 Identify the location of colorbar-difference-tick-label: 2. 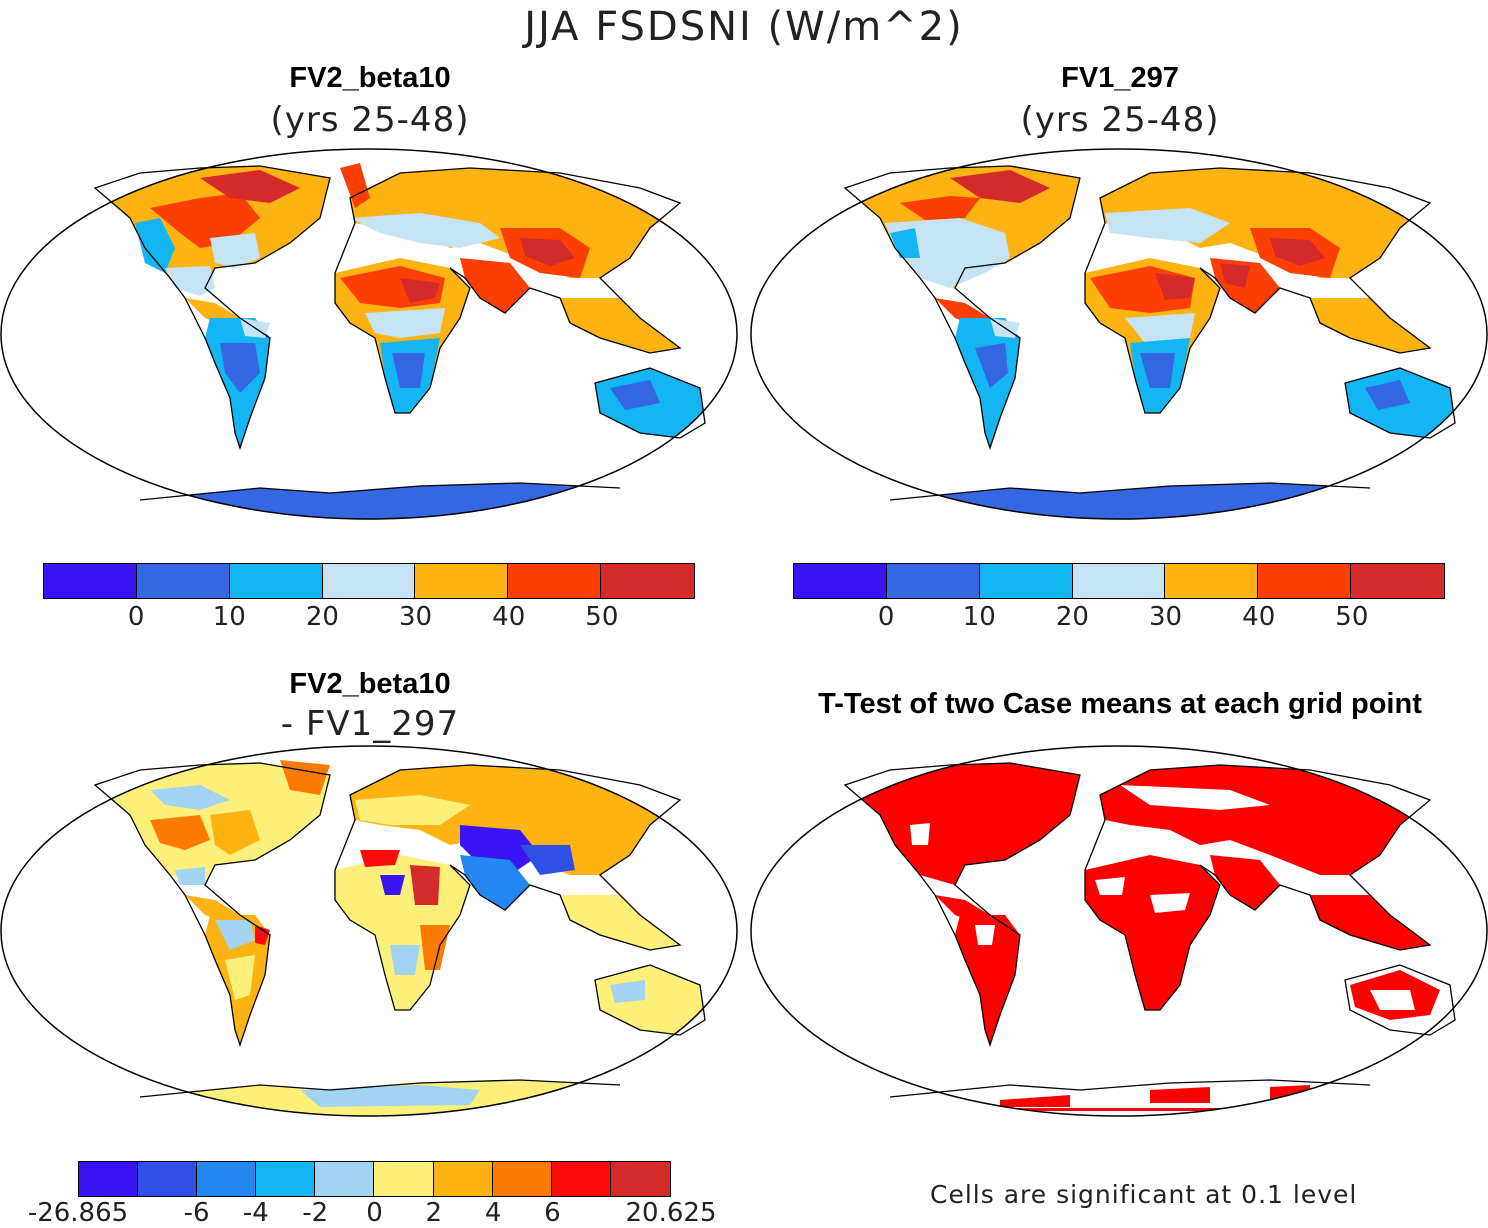
(434, 1213).